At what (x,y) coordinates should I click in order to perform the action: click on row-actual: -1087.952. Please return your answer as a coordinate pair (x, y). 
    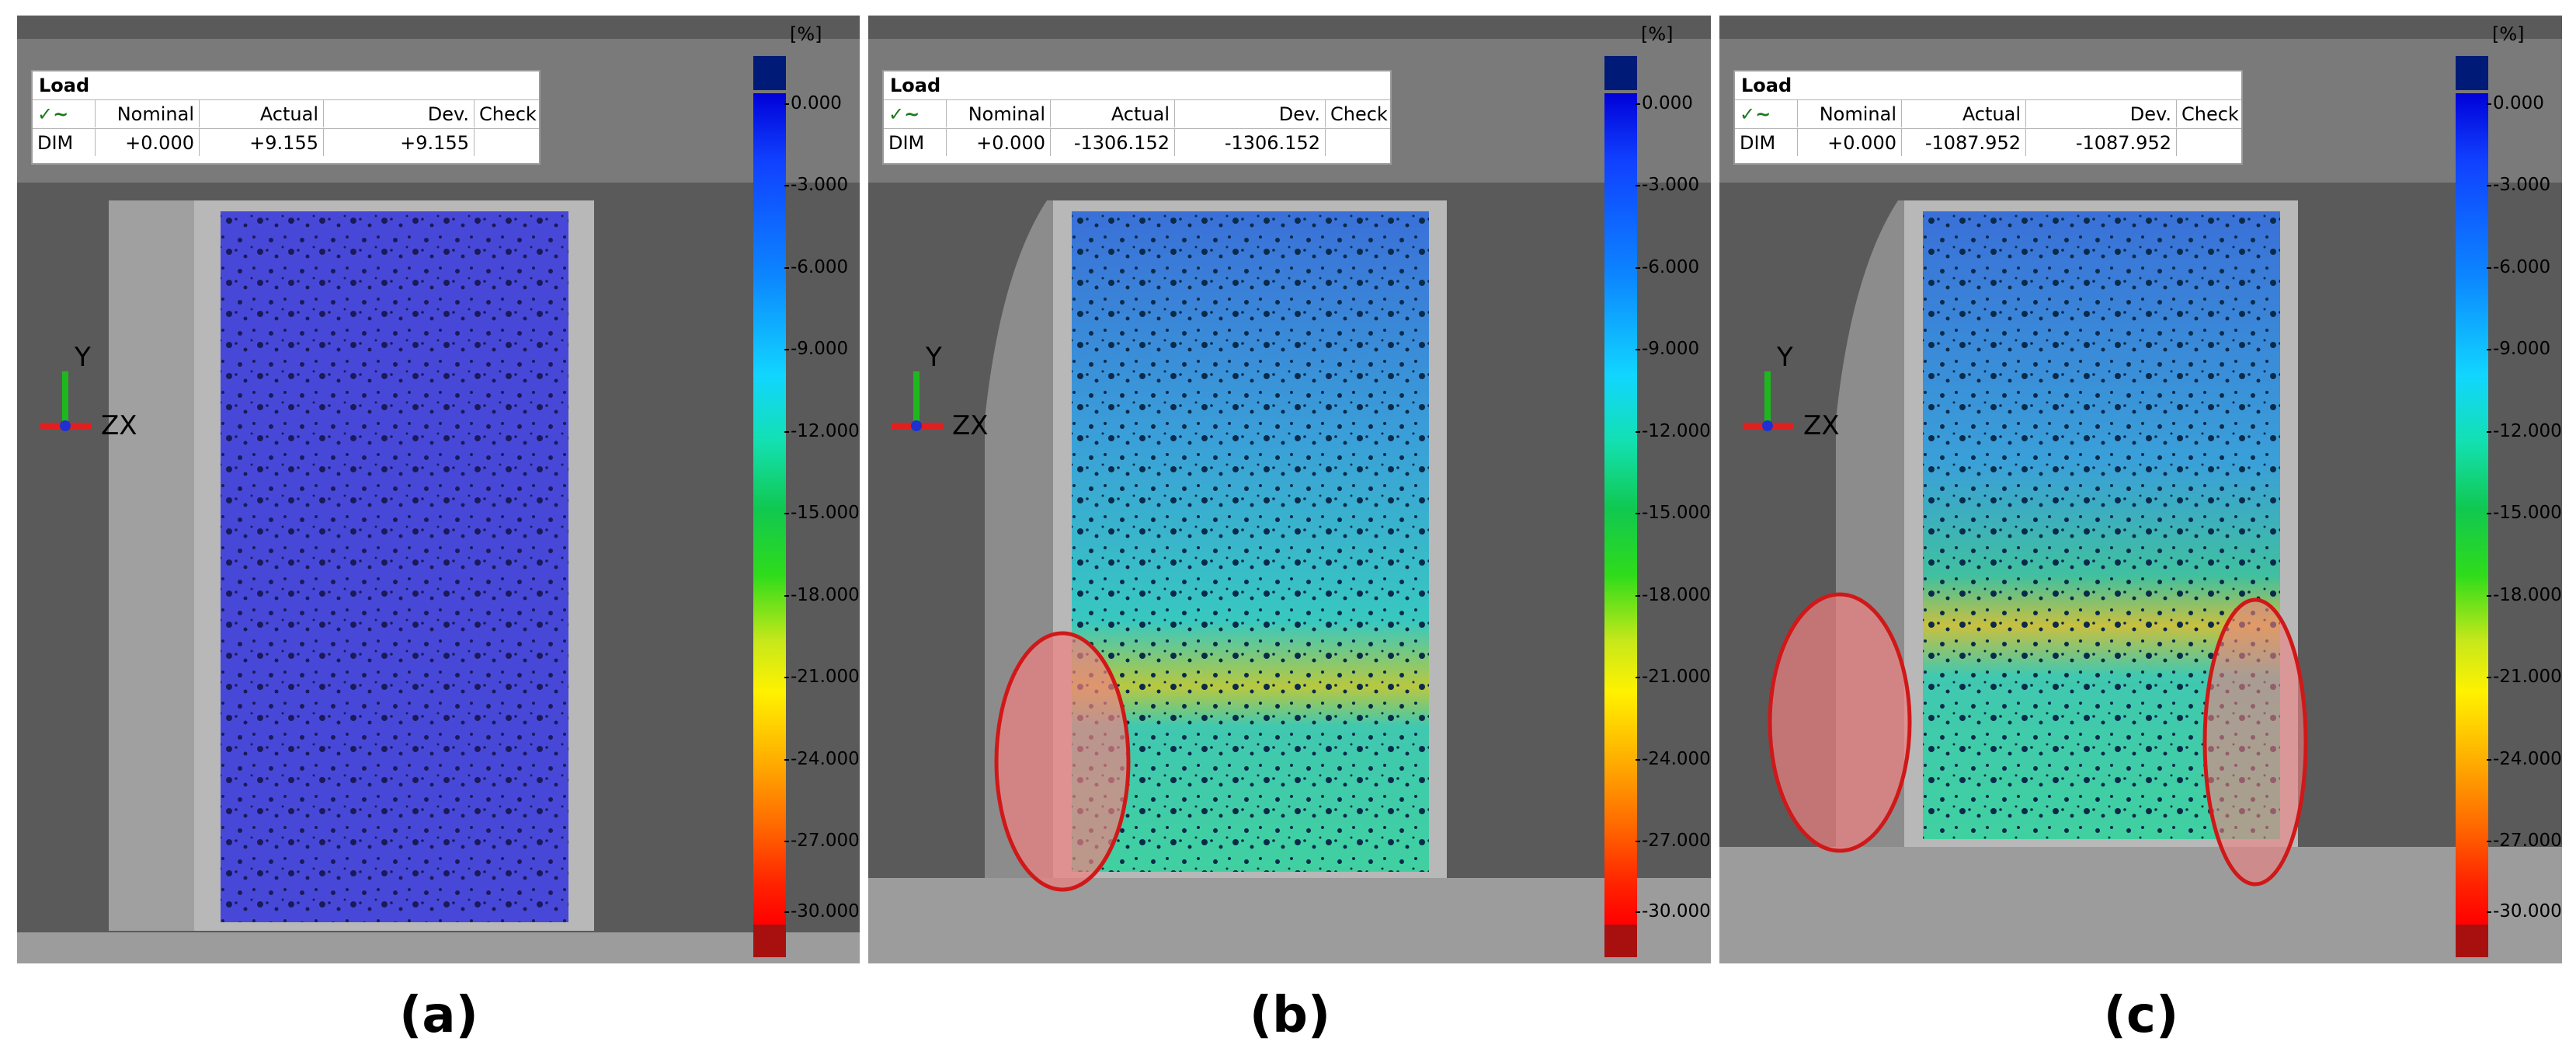
    Looking at the image, I should click on (1963, 142).